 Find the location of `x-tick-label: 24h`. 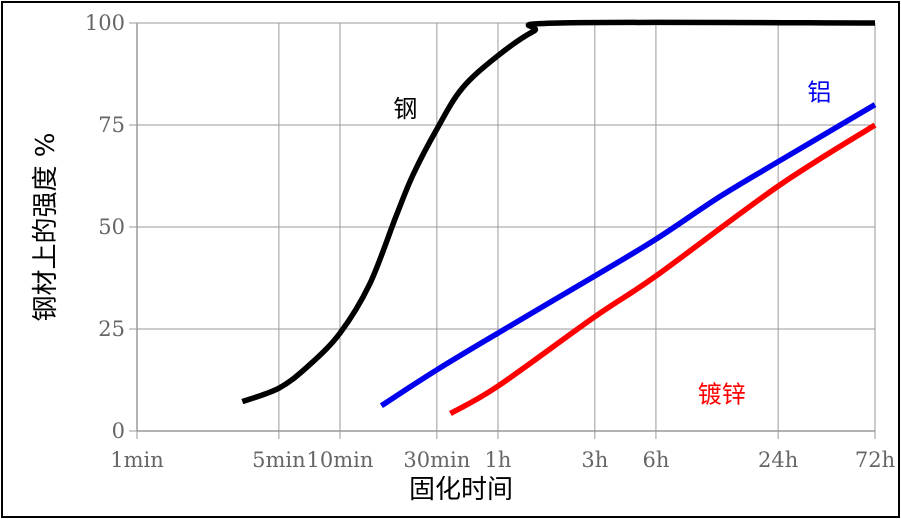

x-tick-label: 24h is located at coordinates (778, 460).